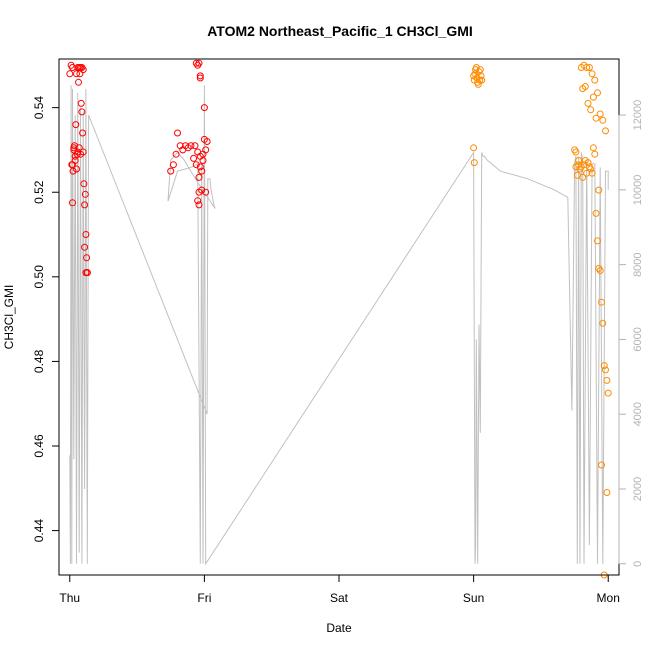 The image size is (650, 650). What do you see at coordinates (339, 628) in the screenshot?
I see `x-axis-label: Date` at bounding box center [339, 628].